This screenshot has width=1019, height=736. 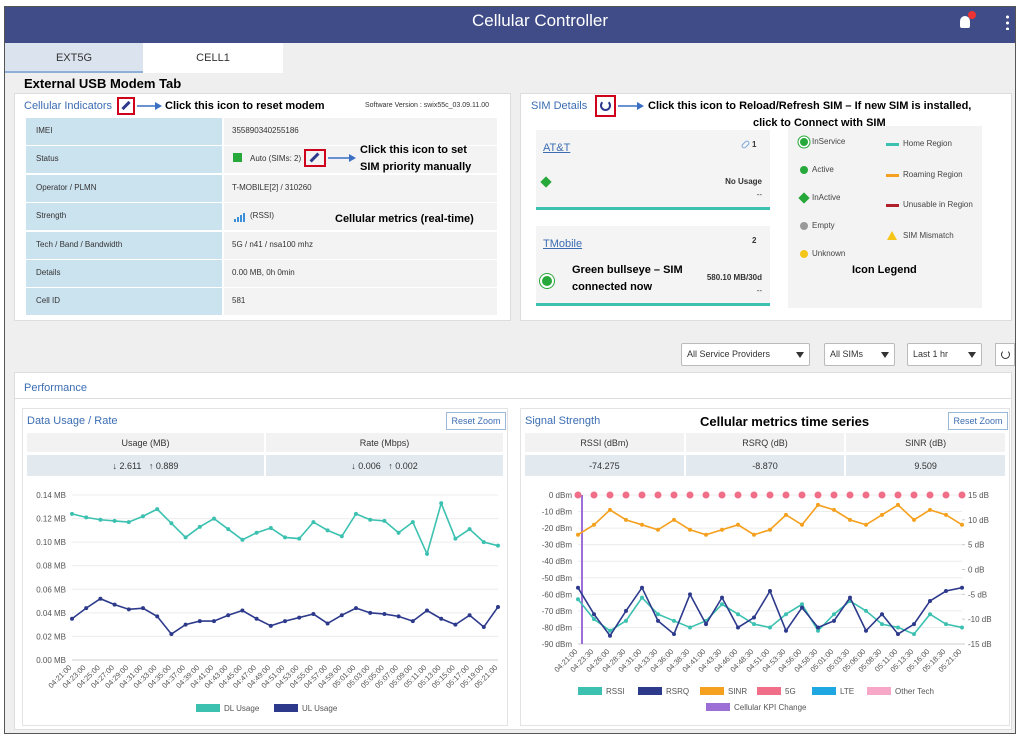 What do you see at coordinates (1007, 22) in the screenshot?
I see `menu-dots` at bounding box center [1007, 22].